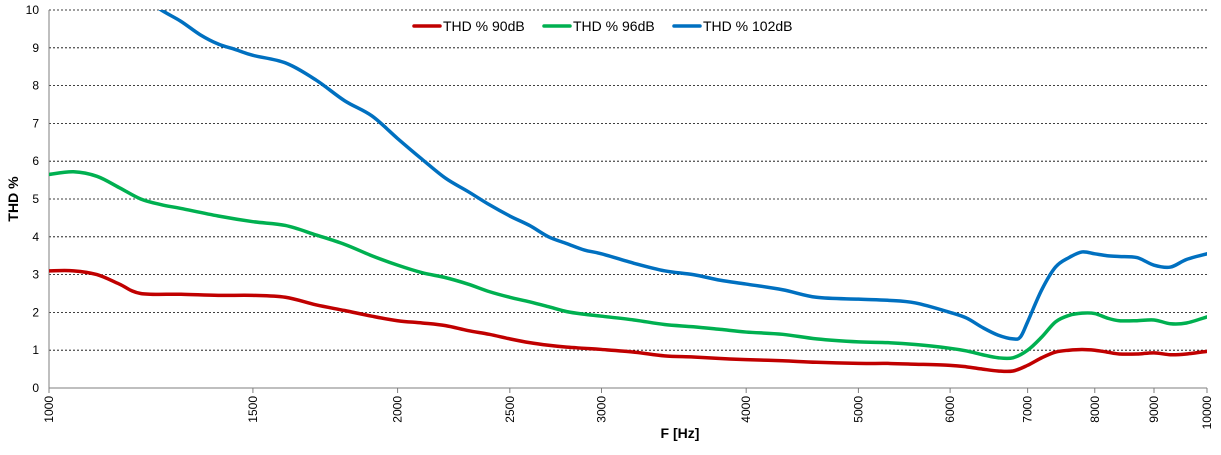  I want to click on y-tick-label: 9, so click(35, 48).